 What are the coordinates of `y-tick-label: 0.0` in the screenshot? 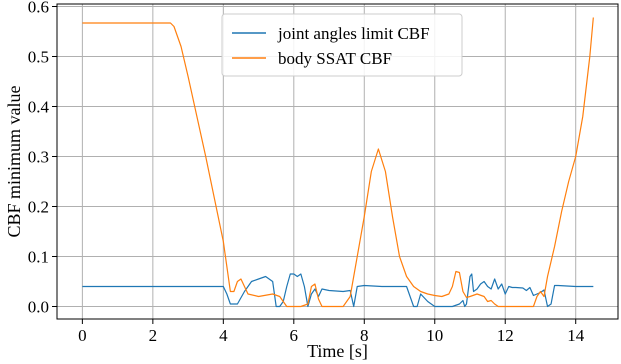 It's located at (38, 307).